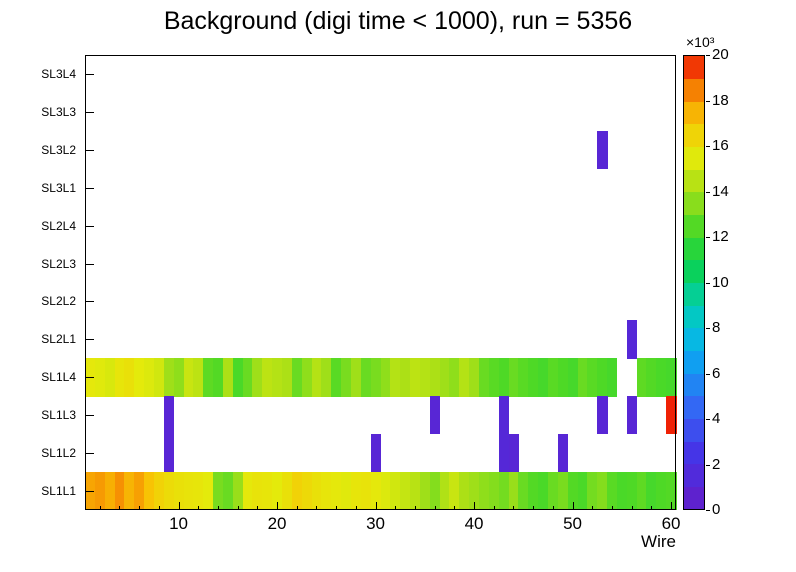 Image resolution: width=796 pixels, height=572 pixels. What do you see at coordinates (716, 418) in the screenshot?
I see `colorbar-tick-label: 4` at bounding box center [716, 418].